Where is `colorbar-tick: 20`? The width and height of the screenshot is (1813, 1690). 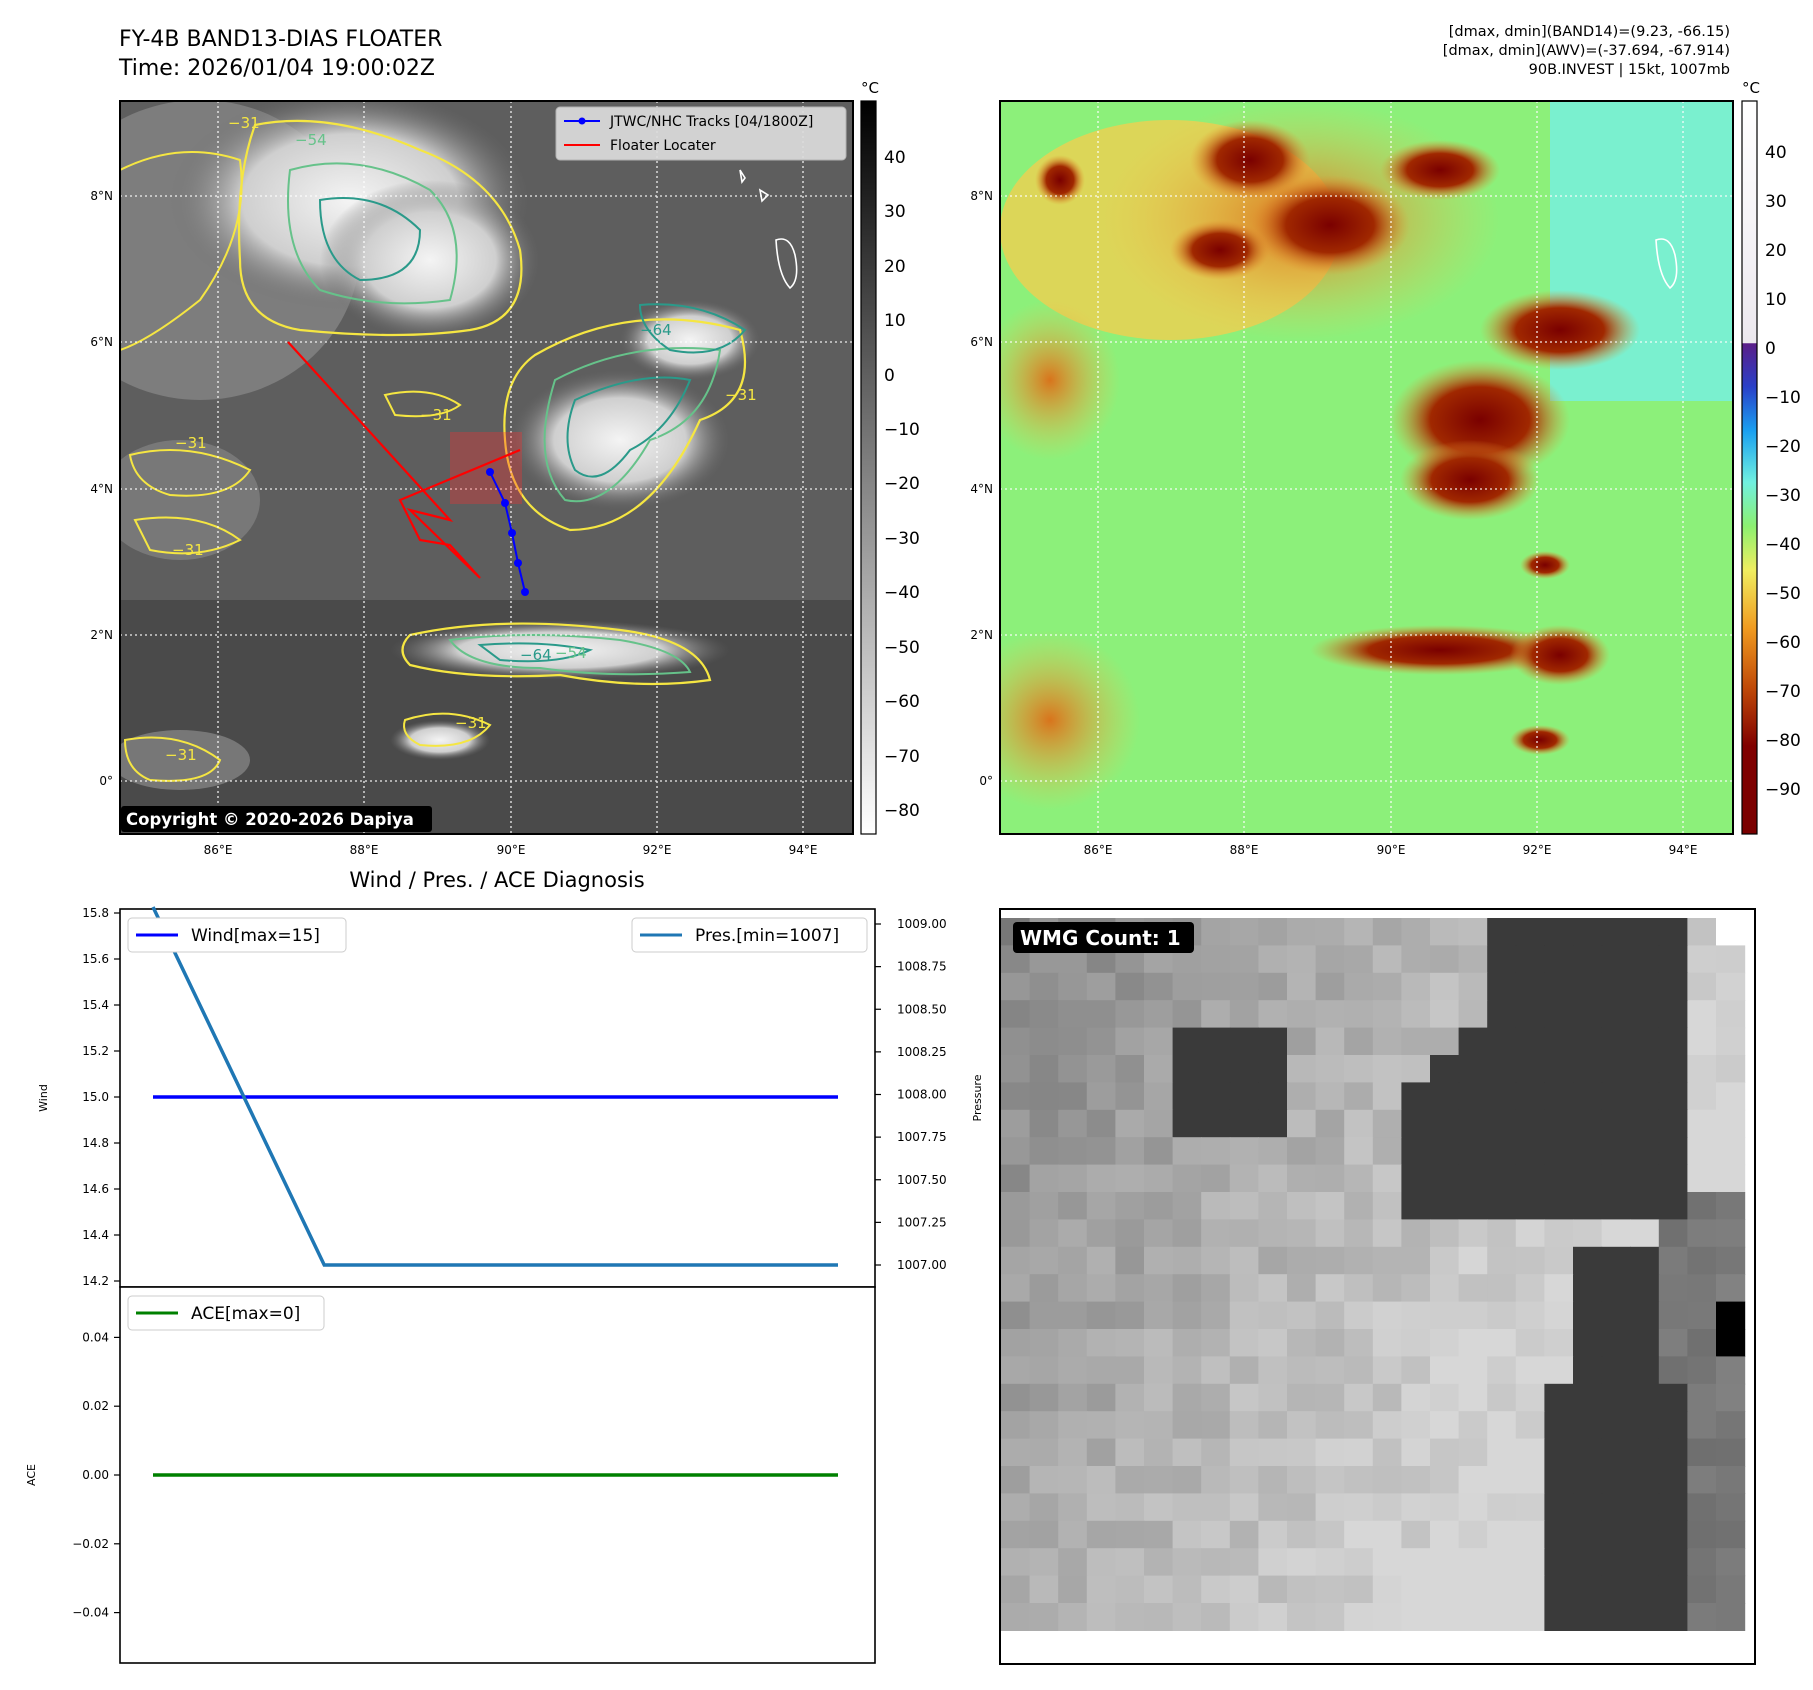 colorbar-tick: 20 is located at coordinates (895, 267).